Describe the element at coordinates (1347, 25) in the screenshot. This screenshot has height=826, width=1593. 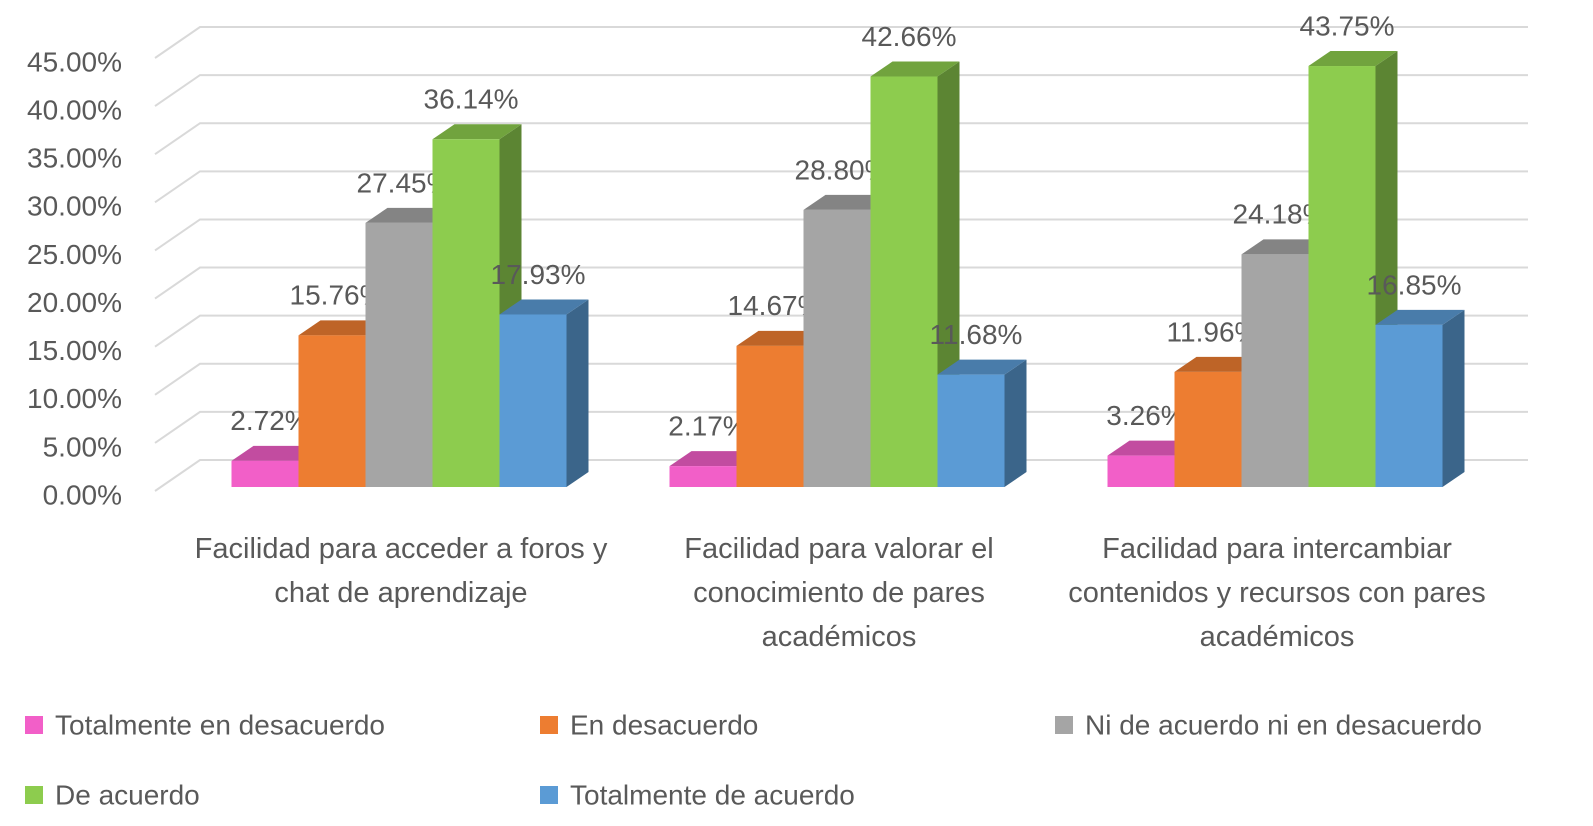
I see `data-label: 43.75%` at that location.